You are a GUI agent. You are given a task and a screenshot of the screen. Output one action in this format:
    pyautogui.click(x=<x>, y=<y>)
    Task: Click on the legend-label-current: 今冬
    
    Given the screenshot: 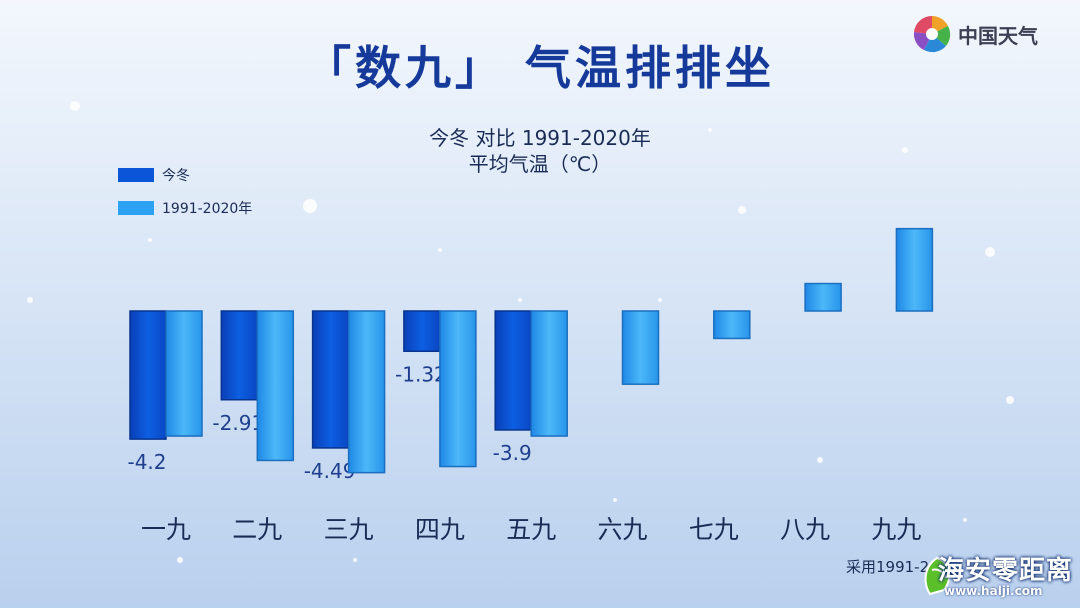 What is the action you would take?
    pyautogui.click(x=176, y=176)
    